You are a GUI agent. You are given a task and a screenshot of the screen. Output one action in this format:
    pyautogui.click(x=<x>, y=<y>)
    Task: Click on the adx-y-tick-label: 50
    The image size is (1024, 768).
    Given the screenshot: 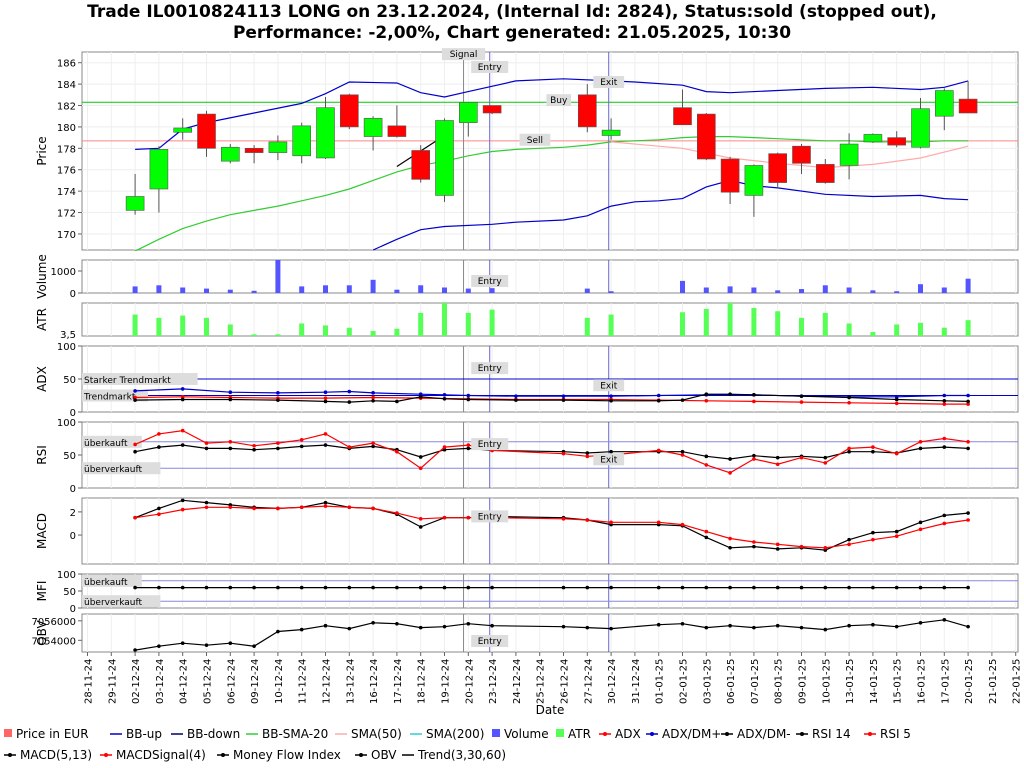 What is the action you would take?
    pyautogui.click(x=69, y=380)
    